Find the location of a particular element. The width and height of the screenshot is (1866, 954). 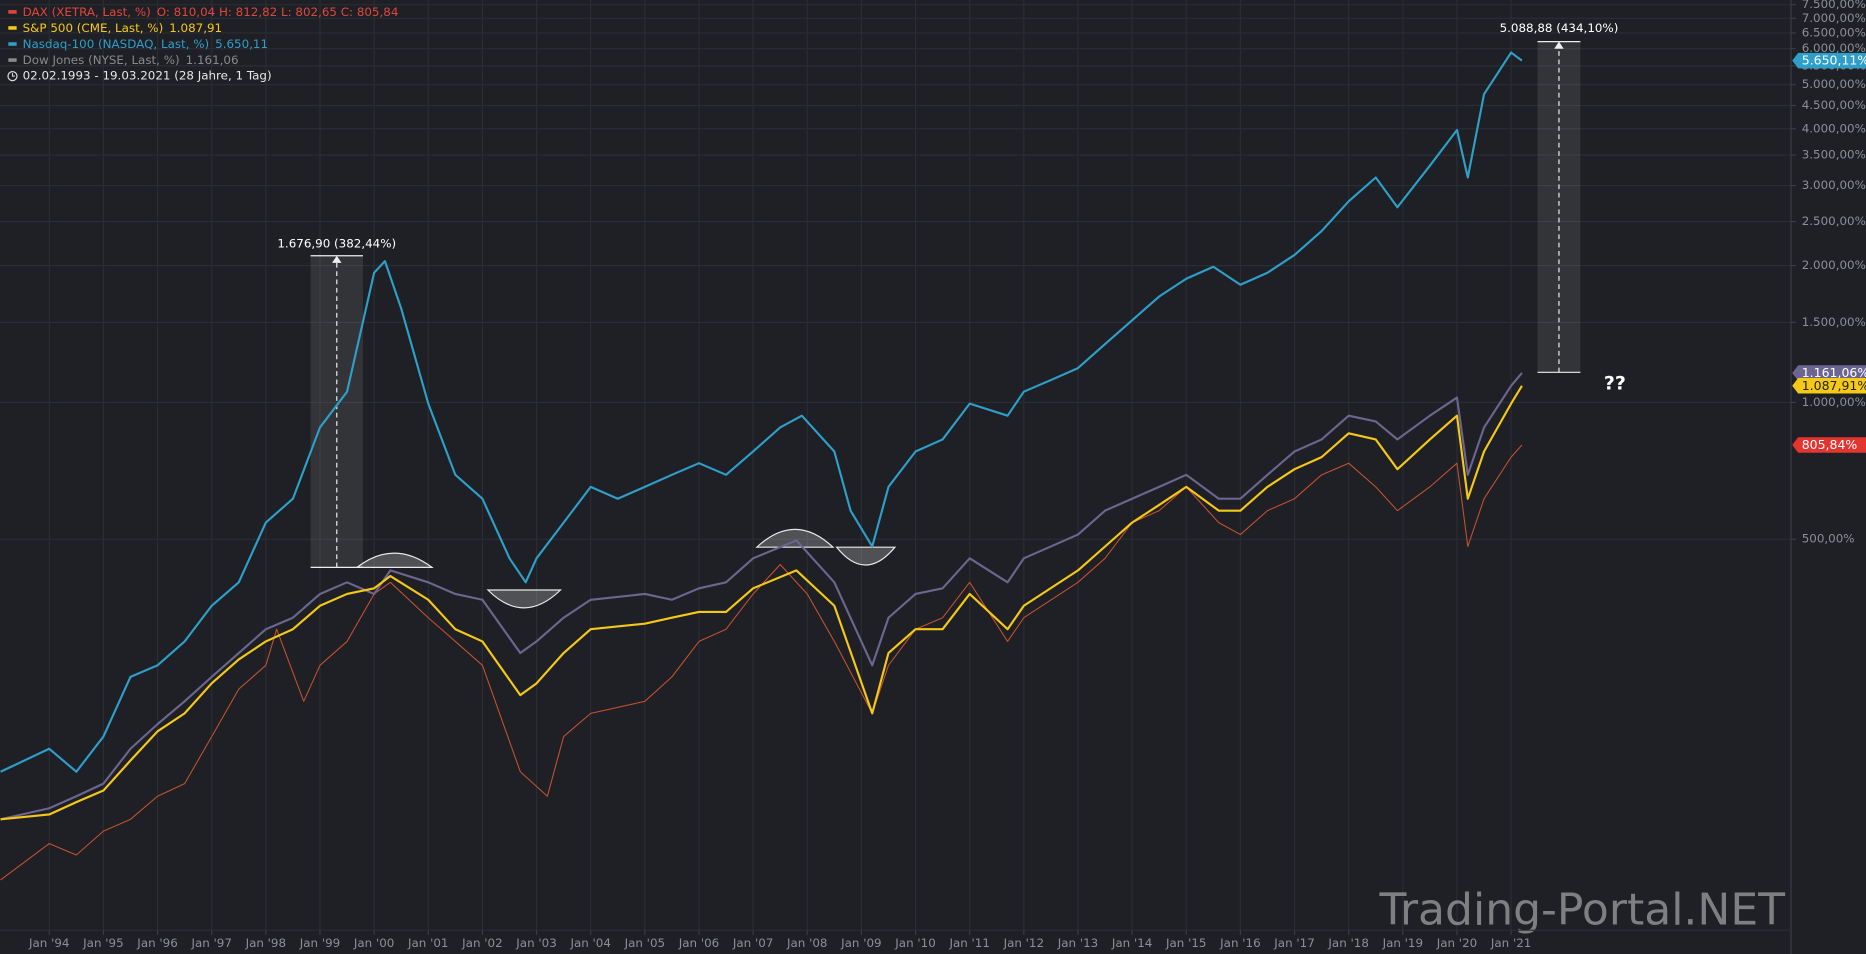

legend-entry: Dow Jones (NYSE, Last, %) 1.161,06 is located at coordinates (131, 60).